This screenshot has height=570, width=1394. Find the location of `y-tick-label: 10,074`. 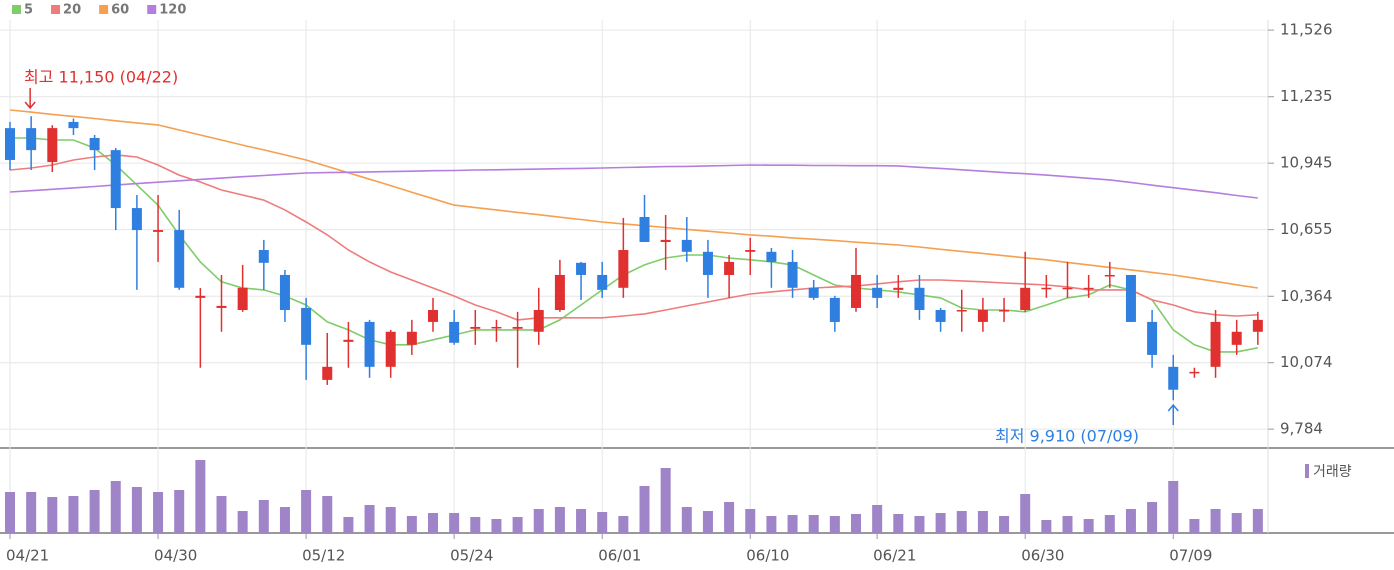

y-tick-label: 10,074 is located at coordinates (1306, 362).